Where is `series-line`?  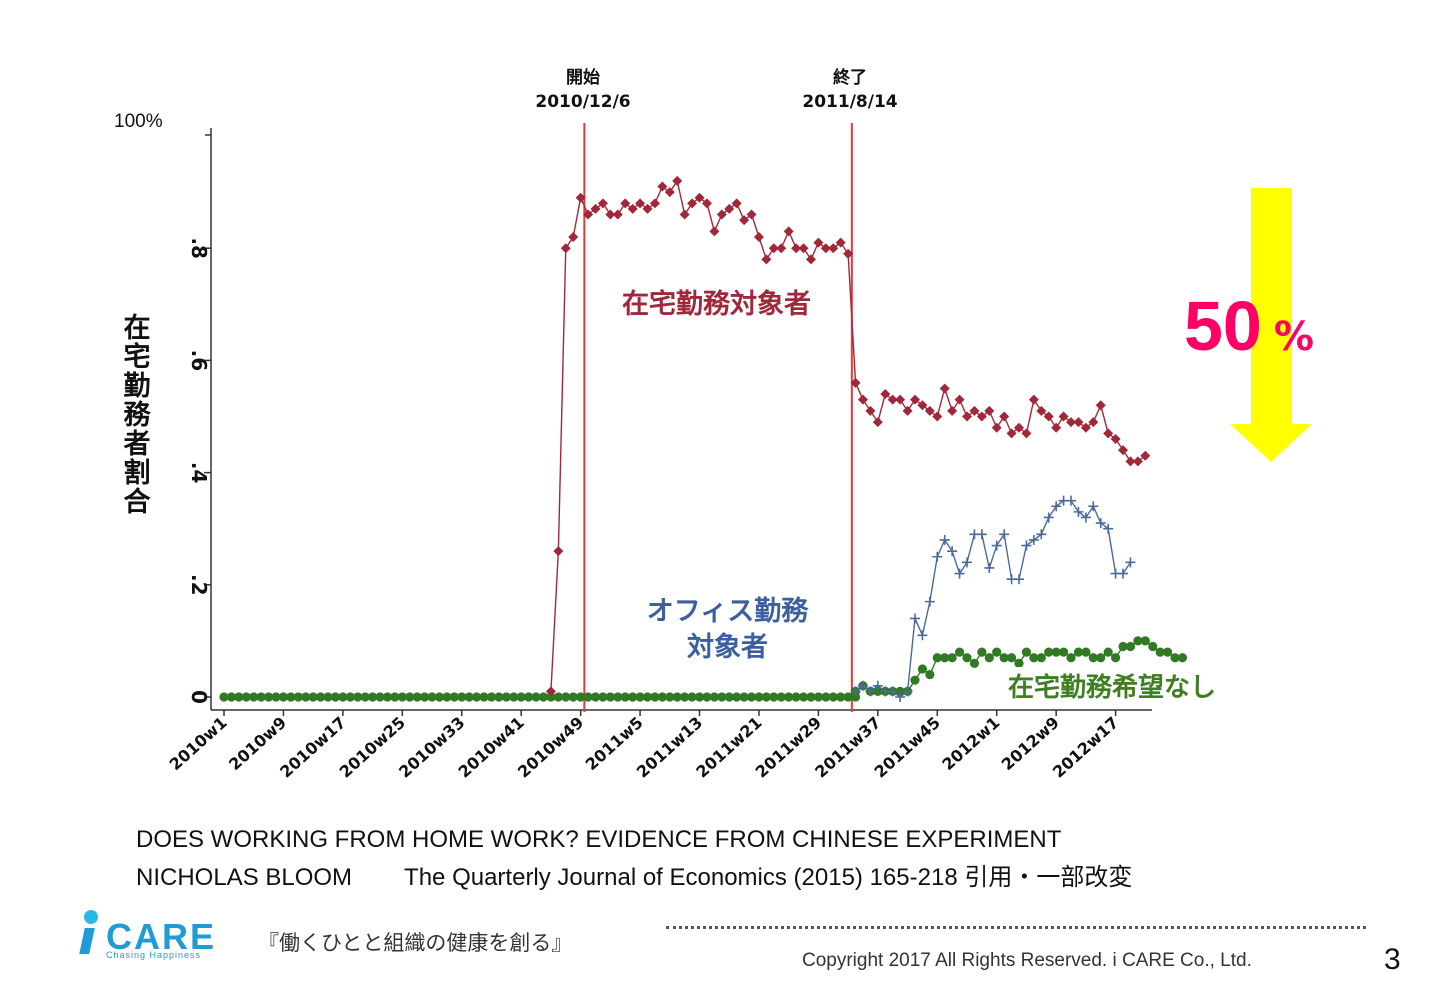 series-line is located at coordinates (993, 598).